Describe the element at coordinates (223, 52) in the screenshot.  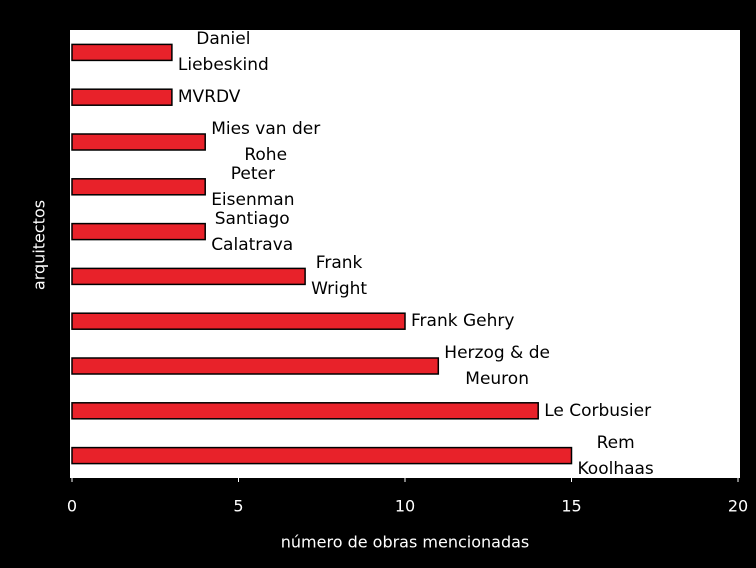
I see `bar-label: Daniel Liebeskind` at that location.